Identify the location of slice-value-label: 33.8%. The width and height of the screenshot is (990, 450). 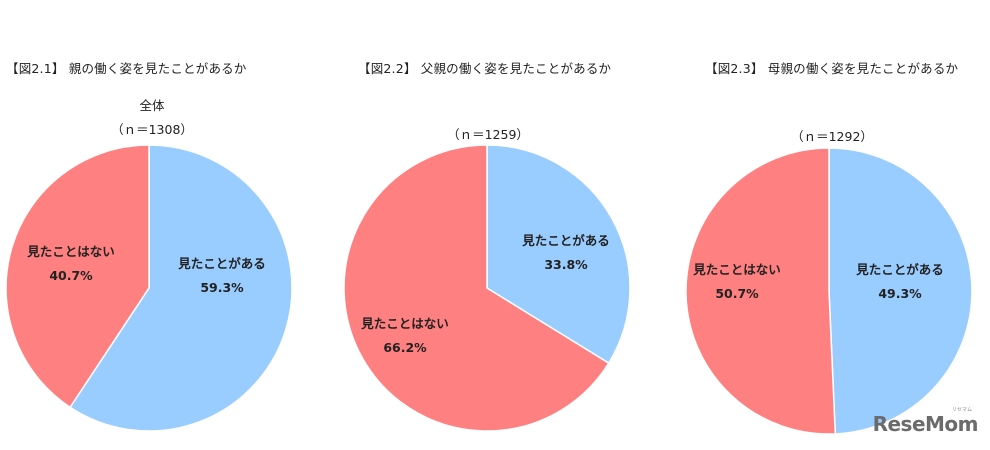
(566, 264).